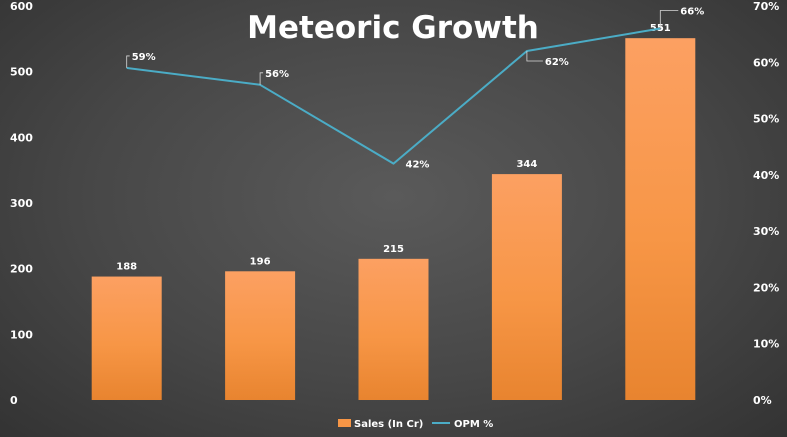 The image size is (787, 437). I want to click on y-left-tick-label: 400, so click(21, 137).